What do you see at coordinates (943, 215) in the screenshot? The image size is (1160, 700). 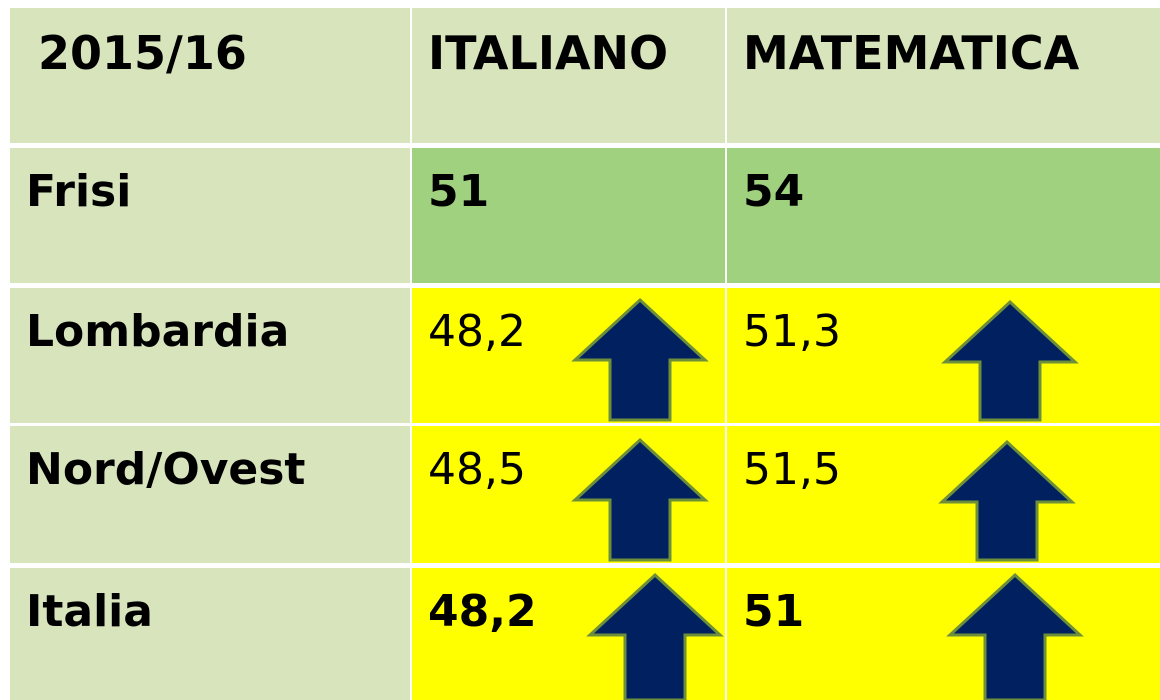 I see `table-cell: 54` at bounding box center [943, 215].